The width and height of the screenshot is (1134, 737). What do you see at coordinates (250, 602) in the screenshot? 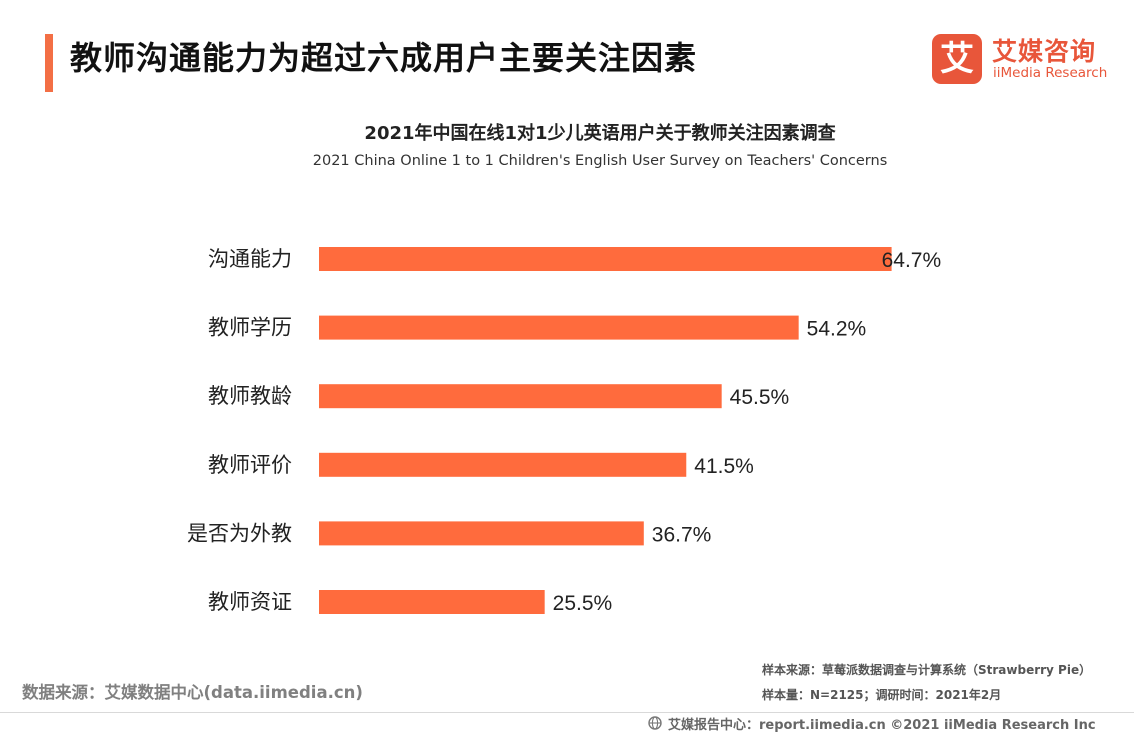
I see `category-label: 教师资证` at bounding box center [250, 602].